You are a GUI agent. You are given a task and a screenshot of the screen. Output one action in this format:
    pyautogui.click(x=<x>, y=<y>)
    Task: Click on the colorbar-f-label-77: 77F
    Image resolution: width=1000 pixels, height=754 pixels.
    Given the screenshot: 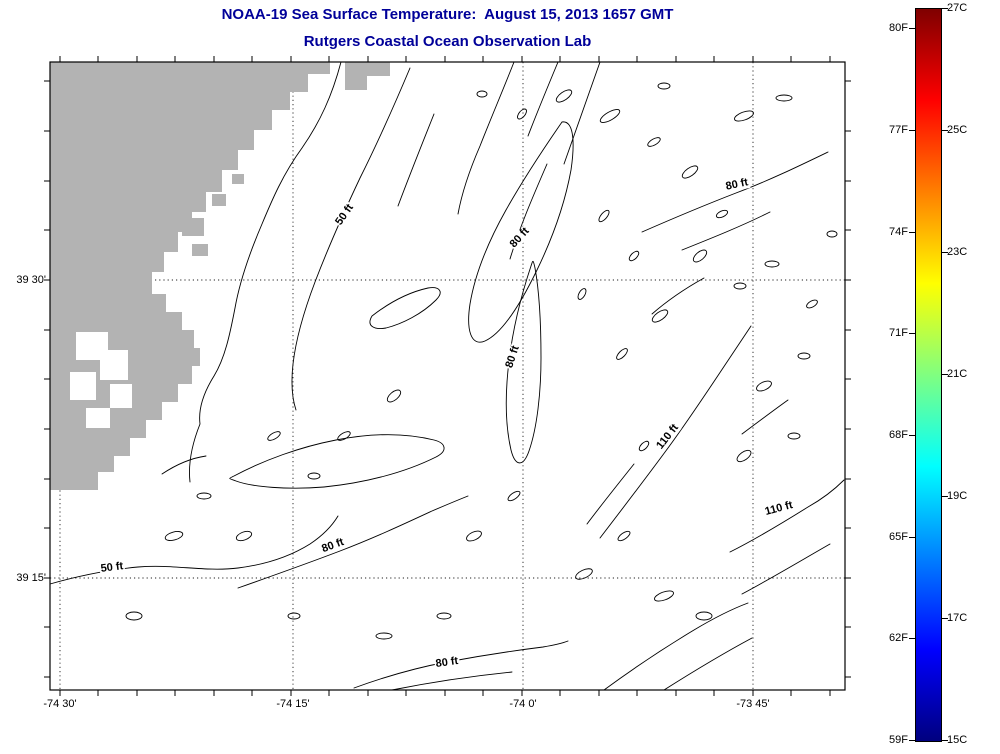 What is the action you would take?
    pyautogui.click(x=898, y=130)
    